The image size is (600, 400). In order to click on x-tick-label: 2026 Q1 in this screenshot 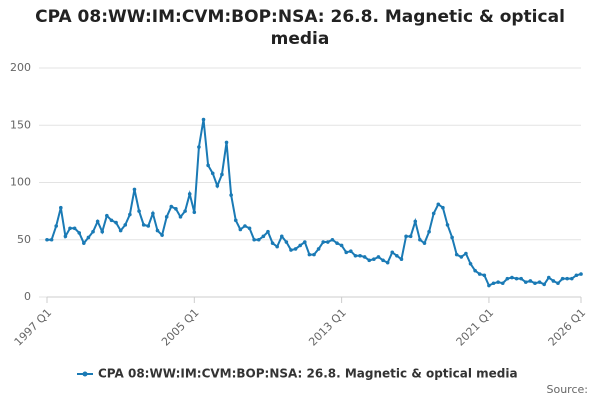, I will do `click(567, 327)`.